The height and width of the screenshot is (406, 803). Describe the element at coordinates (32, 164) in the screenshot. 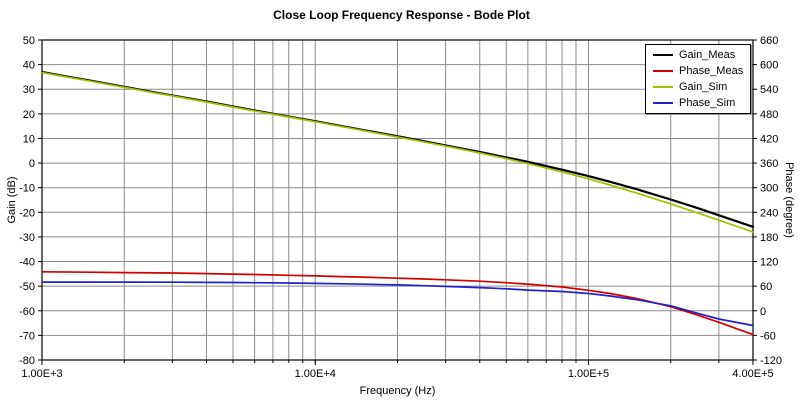

I see `y-left-tick-label: 0` at that location.